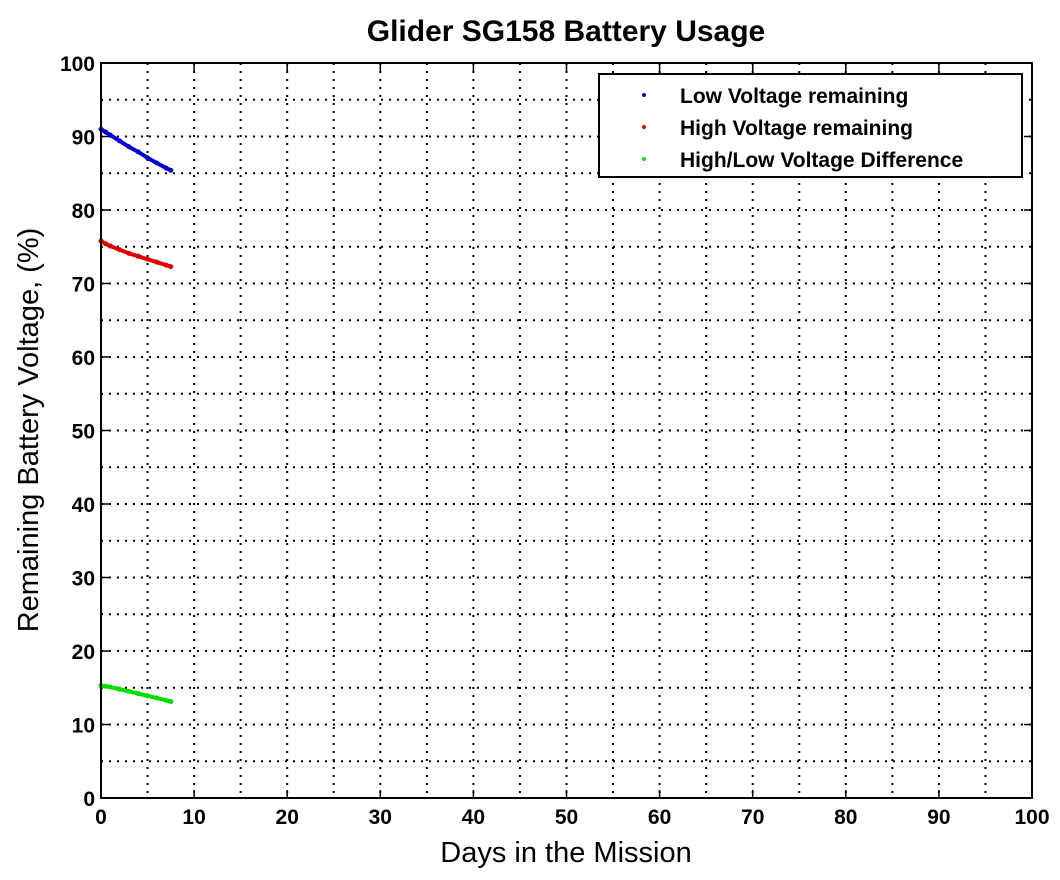 The height and width of the screenshot is (880, 1060). Describe the element at coordinates (566, 31) in the screenshot. I see `chart-title: Glider SG158 Battery Usage` at that location.